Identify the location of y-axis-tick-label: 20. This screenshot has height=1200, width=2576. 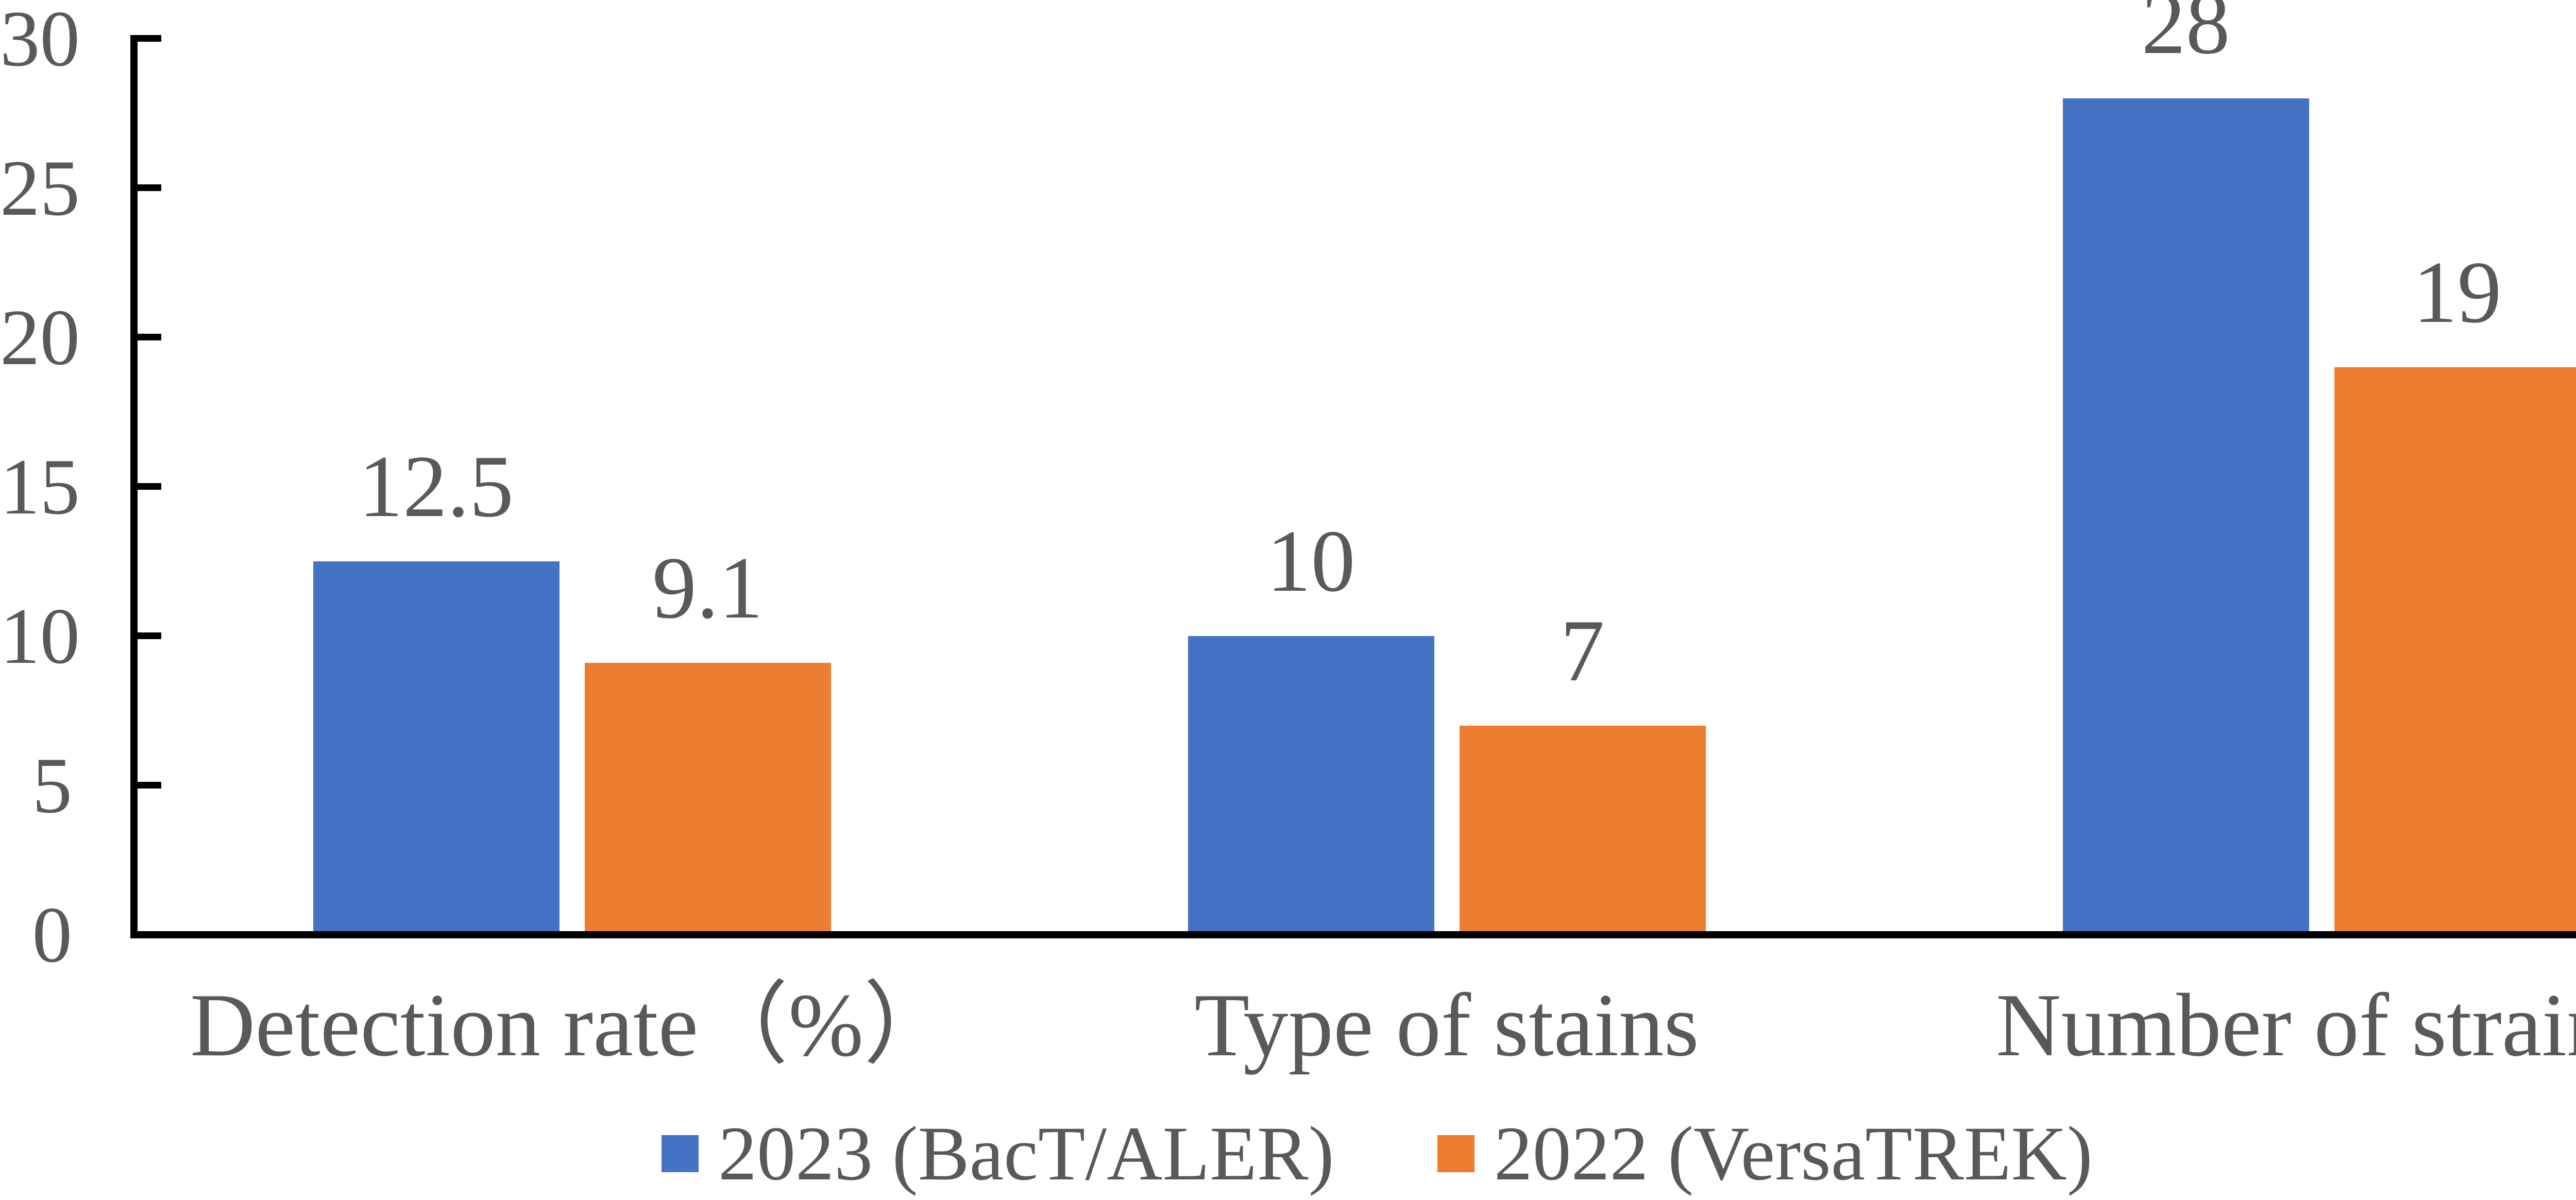
(36, 337).